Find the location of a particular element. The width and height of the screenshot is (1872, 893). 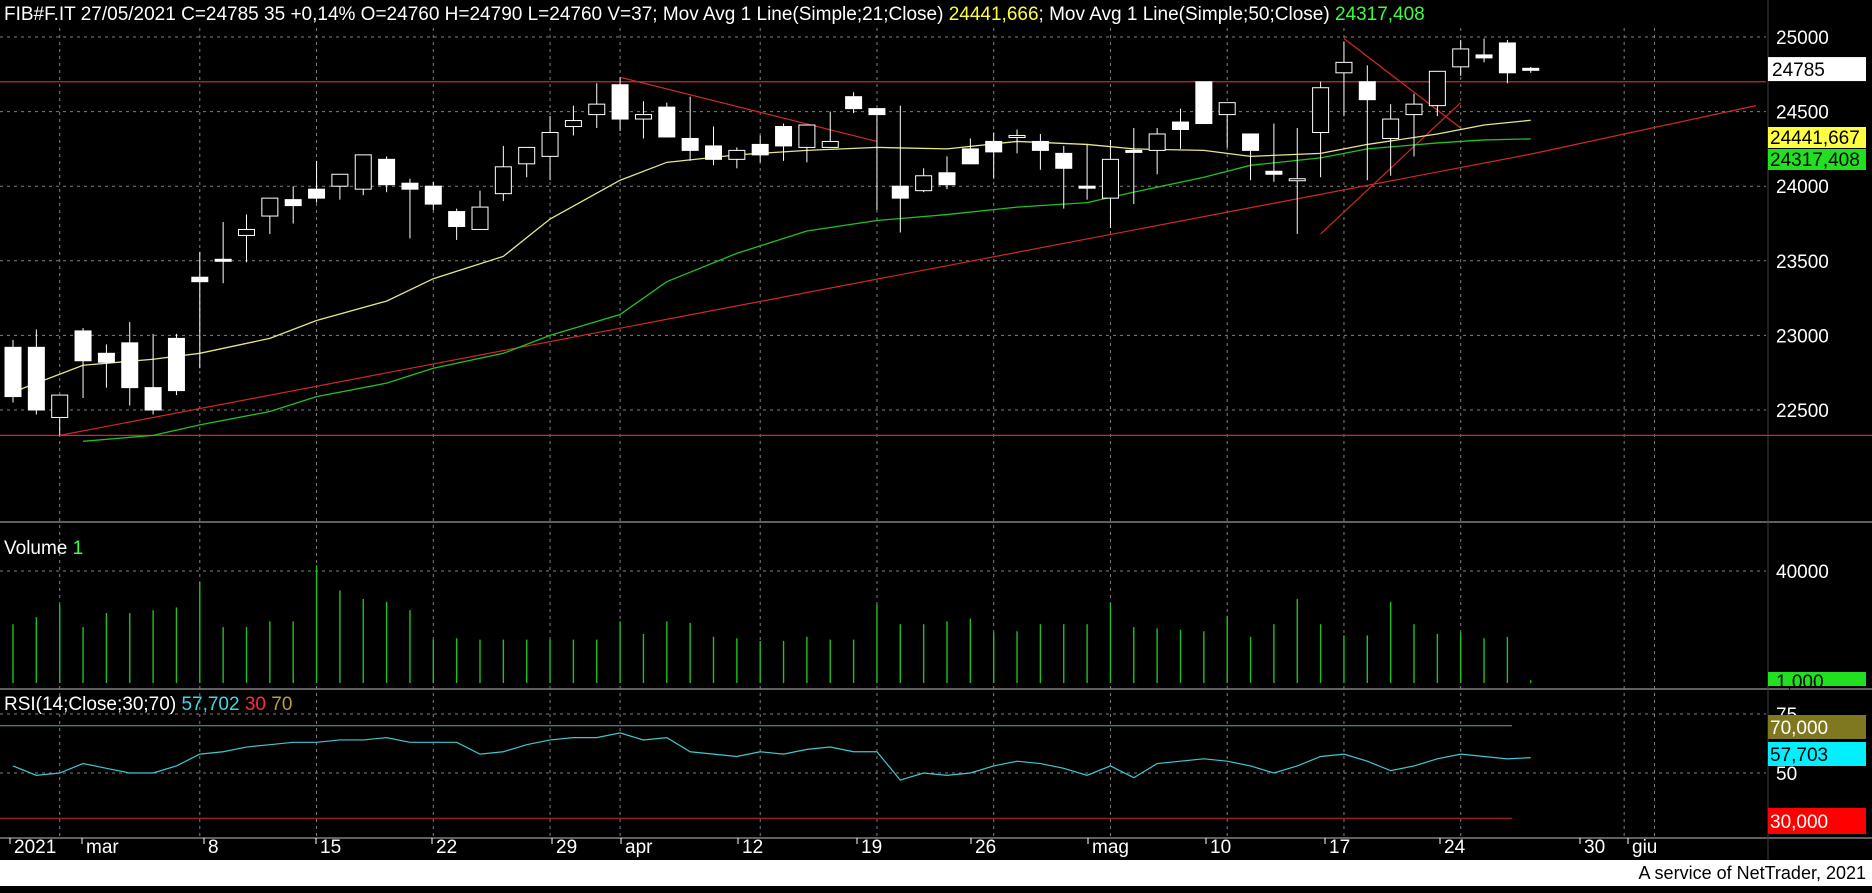

price-tick-label: 25000 is located at coordinates (1802, 38).